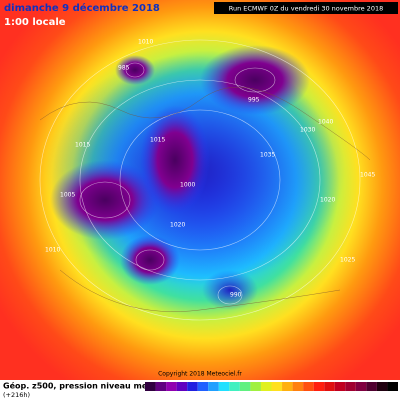 The height and width of the screenshot is (400, 400). I want to click on isobar-label: 990, so click(236, 295).